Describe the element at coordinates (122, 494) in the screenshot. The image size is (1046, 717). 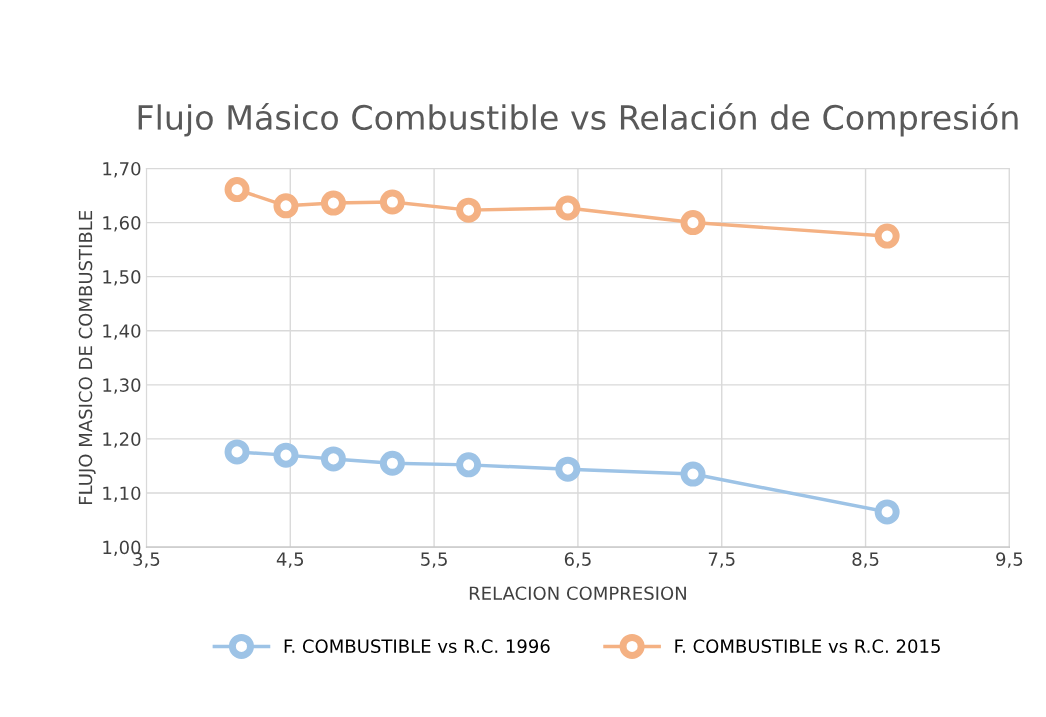
I see `y-tick-label: 1,10` at that location.